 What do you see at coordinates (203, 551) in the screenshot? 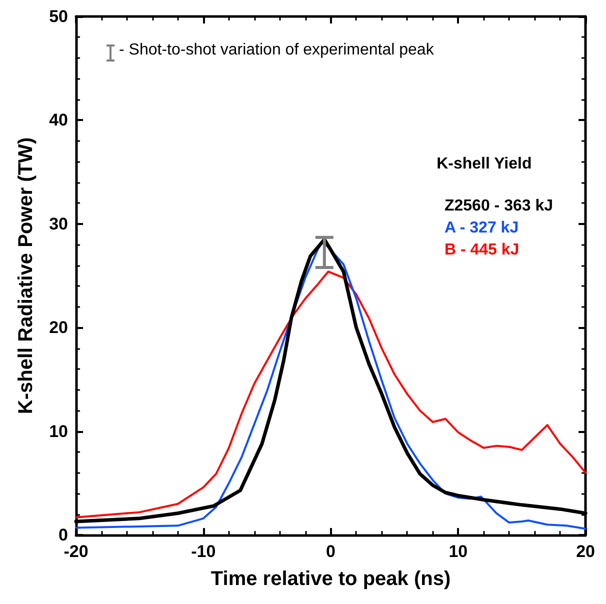
I see `x-tick-label: -10` at bounding box center [203, 551].